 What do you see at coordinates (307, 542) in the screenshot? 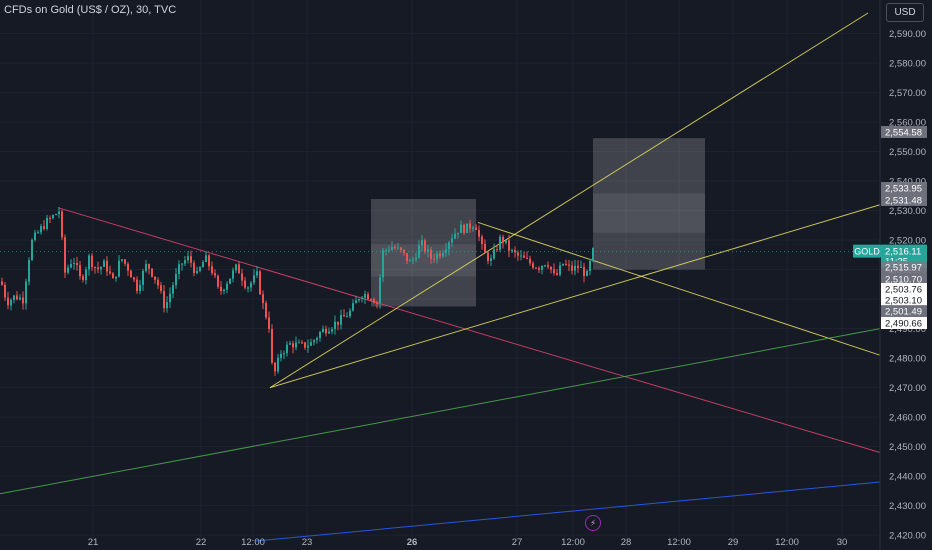
I see `time-tick-label: 23` at bounding box center [307, 542].